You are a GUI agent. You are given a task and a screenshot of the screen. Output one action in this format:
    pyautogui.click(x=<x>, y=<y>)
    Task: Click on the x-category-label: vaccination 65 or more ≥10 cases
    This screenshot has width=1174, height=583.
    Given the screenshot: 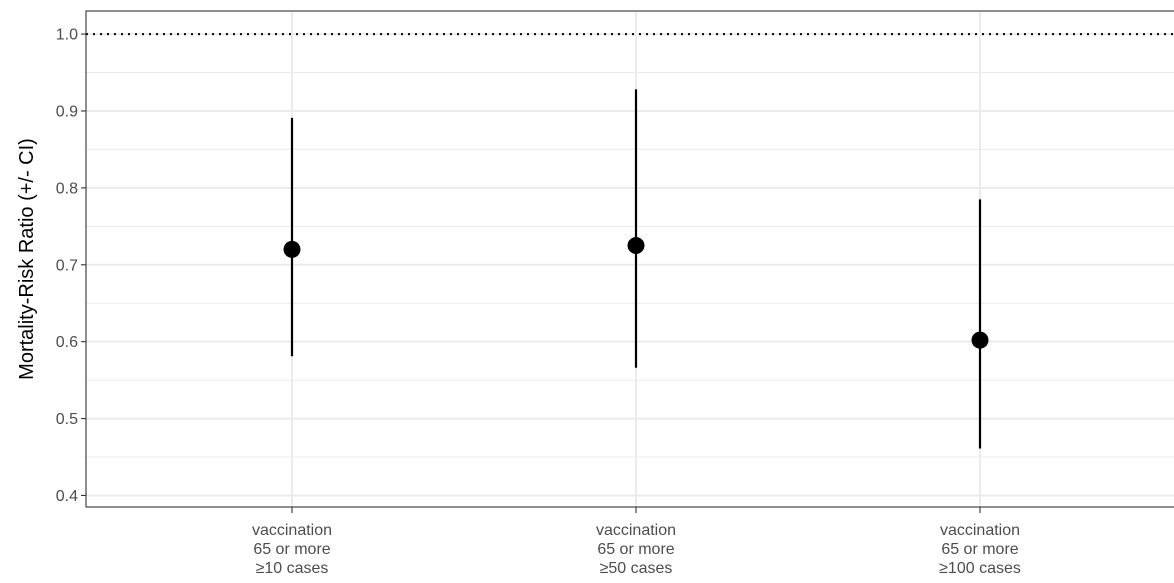 What is the action you would take?
    pyautogui.click(x=292, y=549)
    